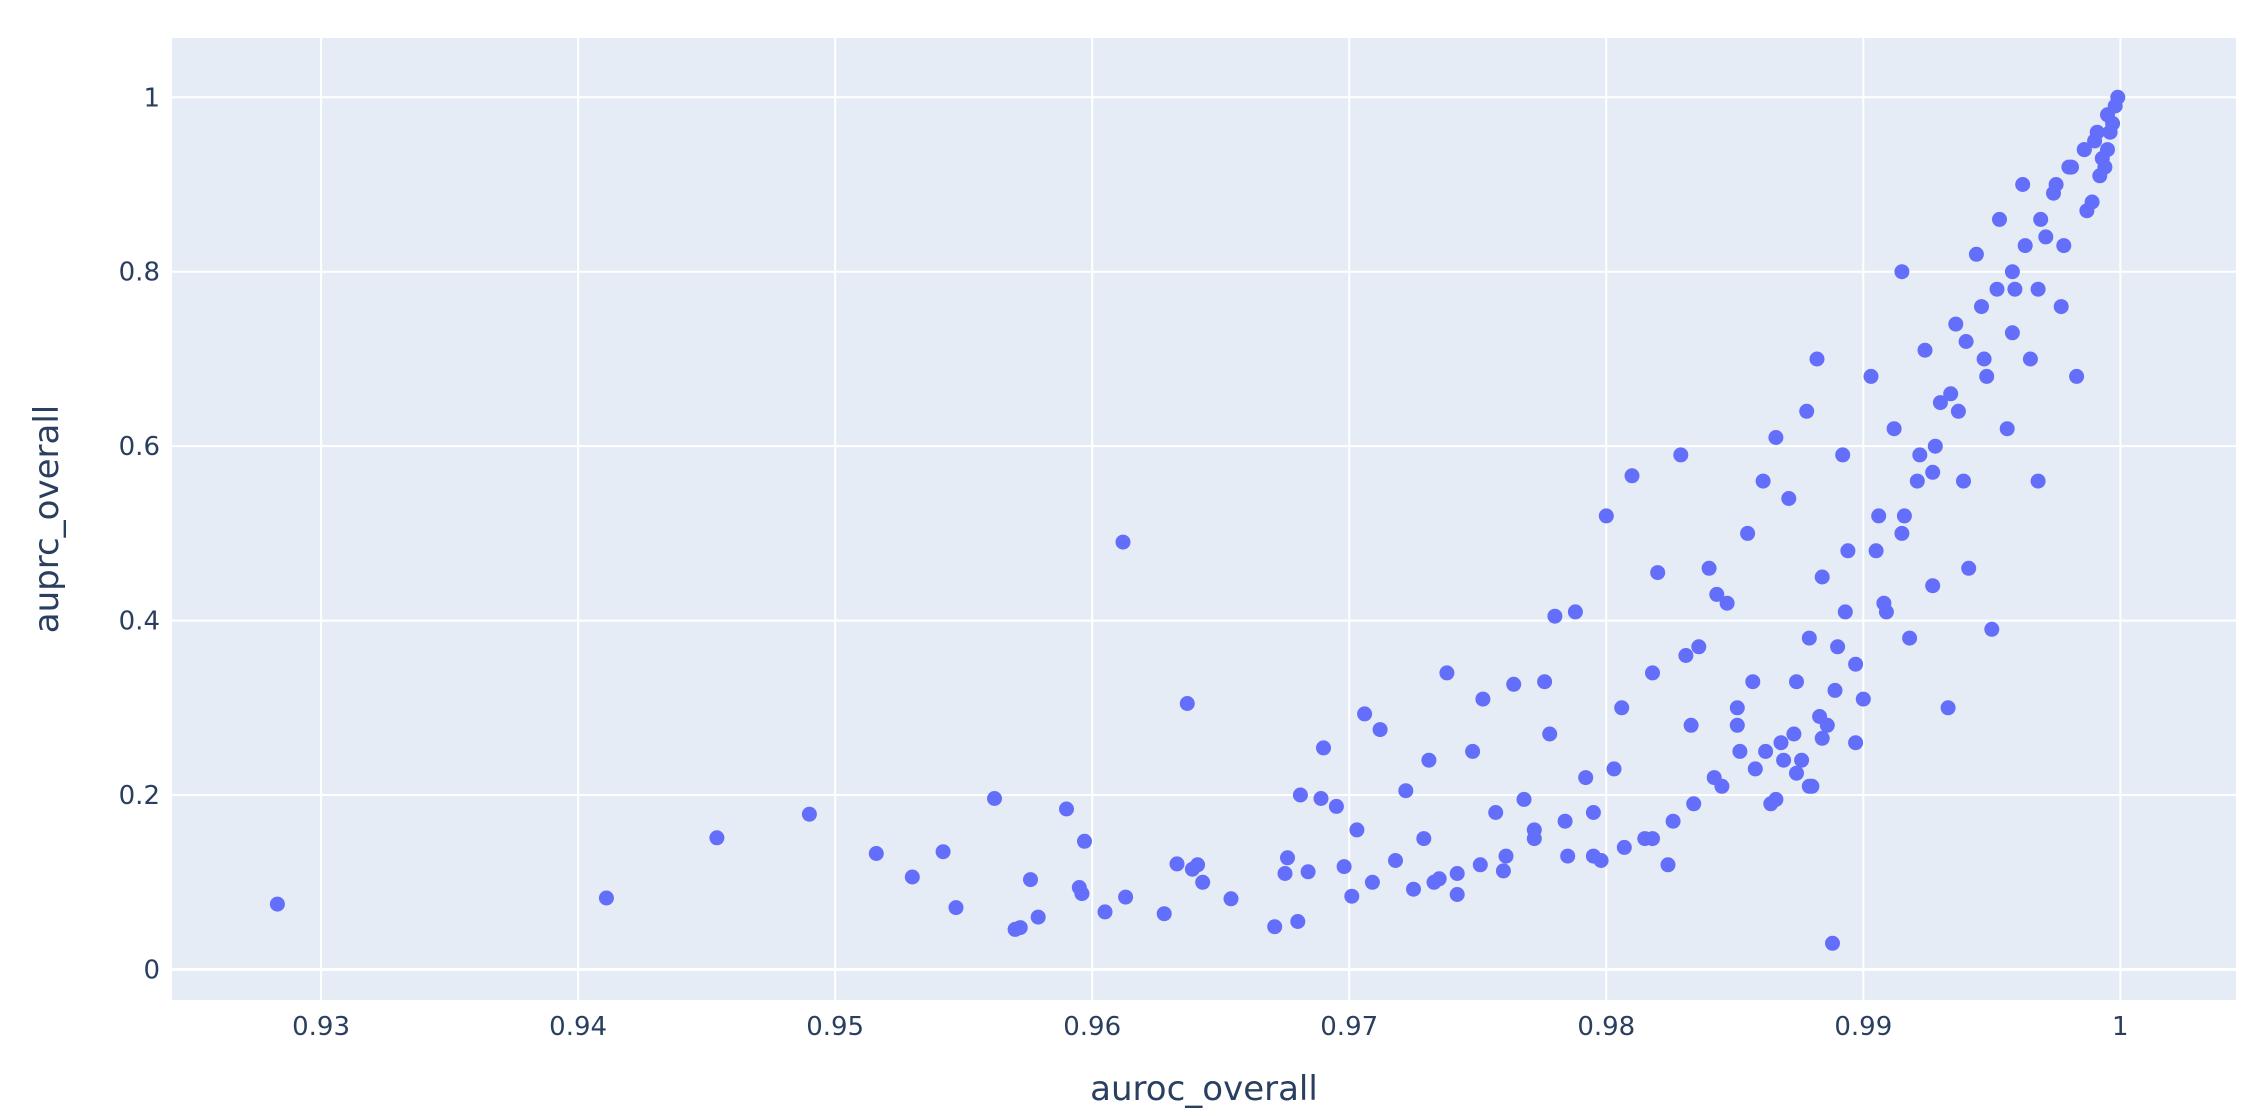 The image size is (2262, 1116). Describe the element at coordinates (139, 796) in the screenshot. I see `y-tick-label: 0.2` at that location.